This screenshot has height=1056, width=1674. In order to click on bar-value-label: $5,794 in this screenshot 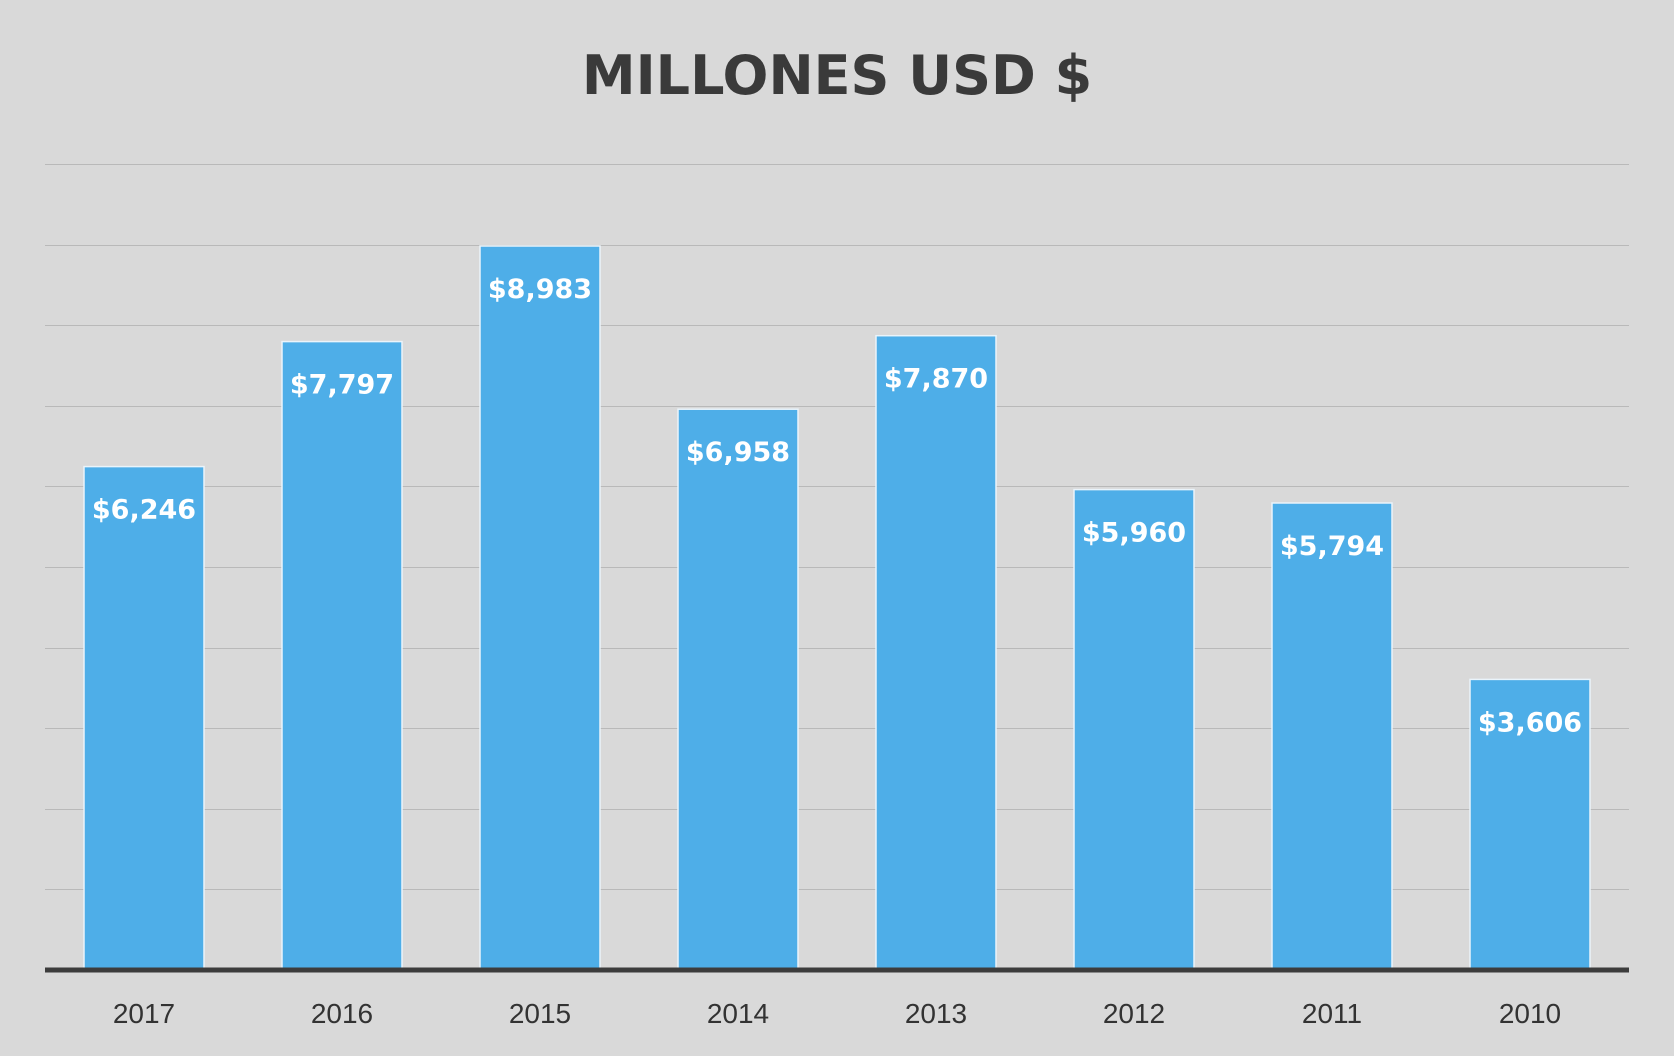, I will do `click(1332, 546)`.